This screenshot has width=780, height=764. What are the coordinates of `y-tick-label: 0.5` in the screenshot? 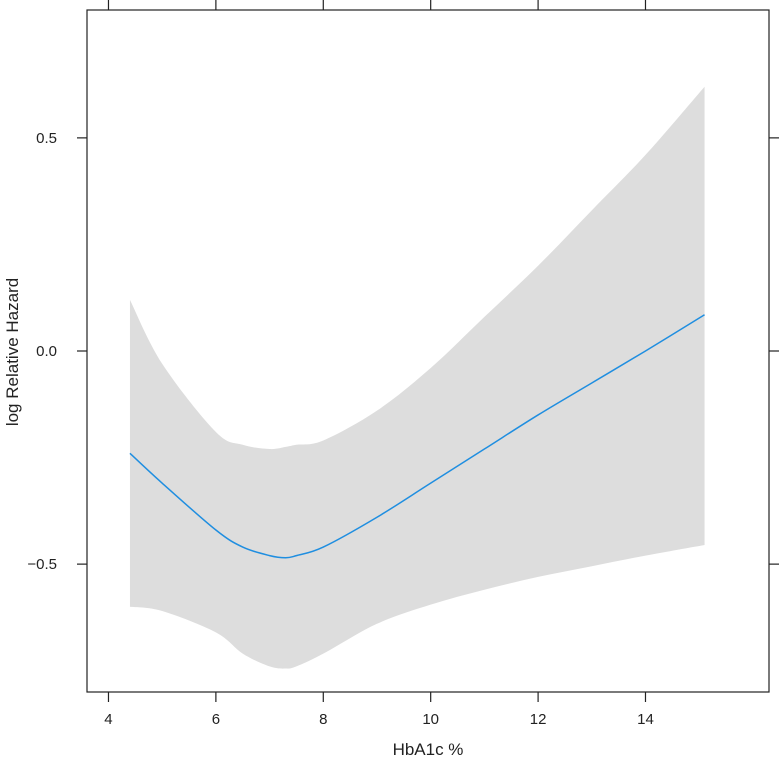 It's located at (46, 138).